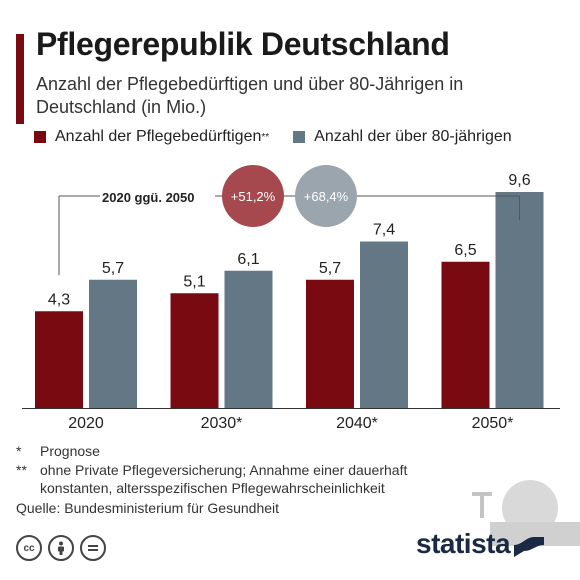 The width and height of the screenshot is (580, 580). I want to click on x-tick-label-2050: 2050*, so click(493, 423).